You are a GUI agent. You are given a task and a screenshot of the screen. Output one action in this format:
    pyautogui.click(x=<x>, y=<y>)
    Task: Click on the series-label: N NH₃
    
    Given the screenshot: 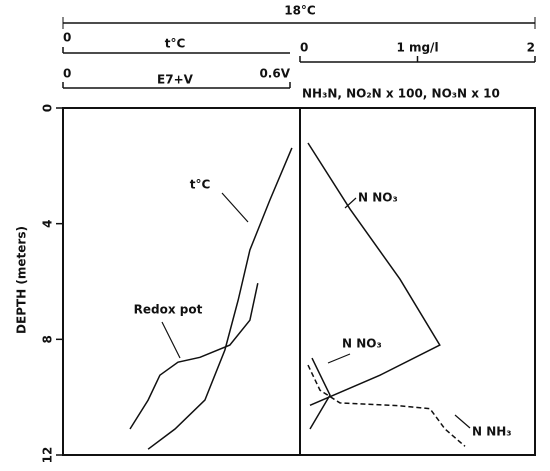 What is the action you would take?
    pyautogui.click(x=492, y=432)
    